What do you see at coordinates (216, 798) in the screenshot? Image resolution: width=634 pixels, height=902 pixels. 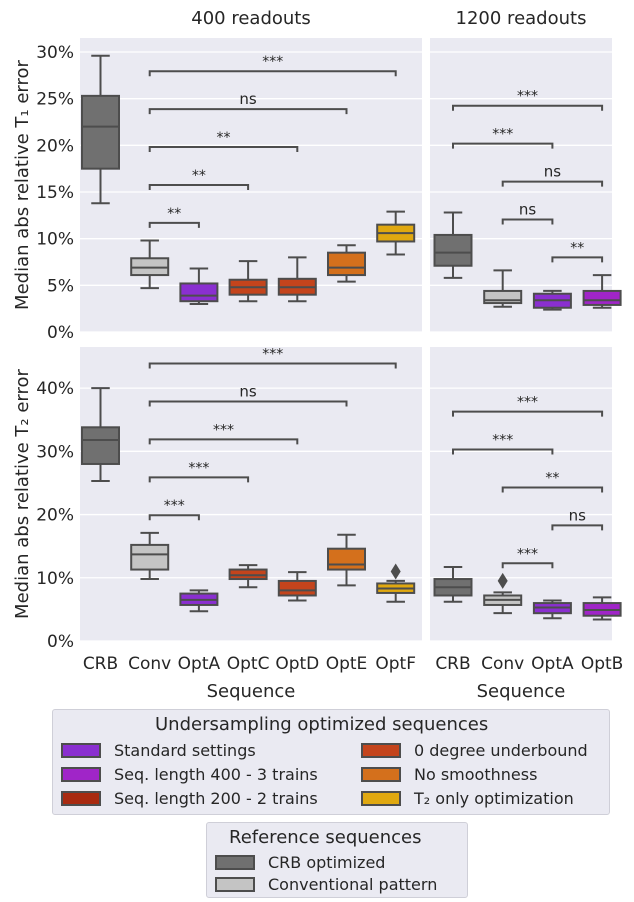 I see `legend-label: Seq. length 200 - 2 trains` at bounding box center [216, 798].